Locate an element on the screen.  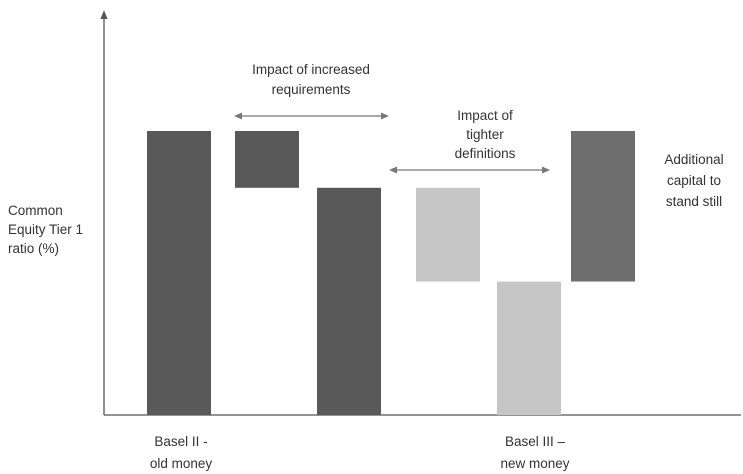
bar-additional-capital-step is located at coordinates (603, 206).